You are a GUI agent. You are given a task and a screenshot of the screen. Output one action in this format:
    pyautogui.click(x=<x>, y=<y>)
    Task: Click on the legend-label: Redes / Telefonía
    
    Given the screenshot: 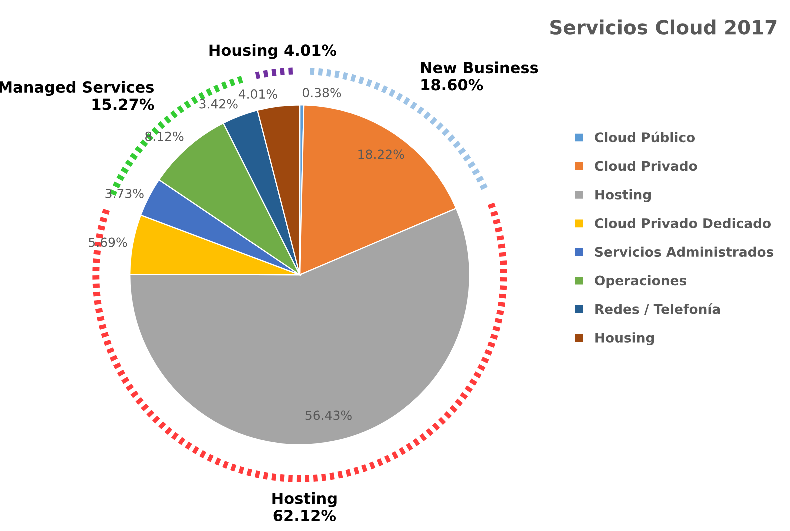 What is the action you would take?
    pyautogui.click(x=658, y=310)
    